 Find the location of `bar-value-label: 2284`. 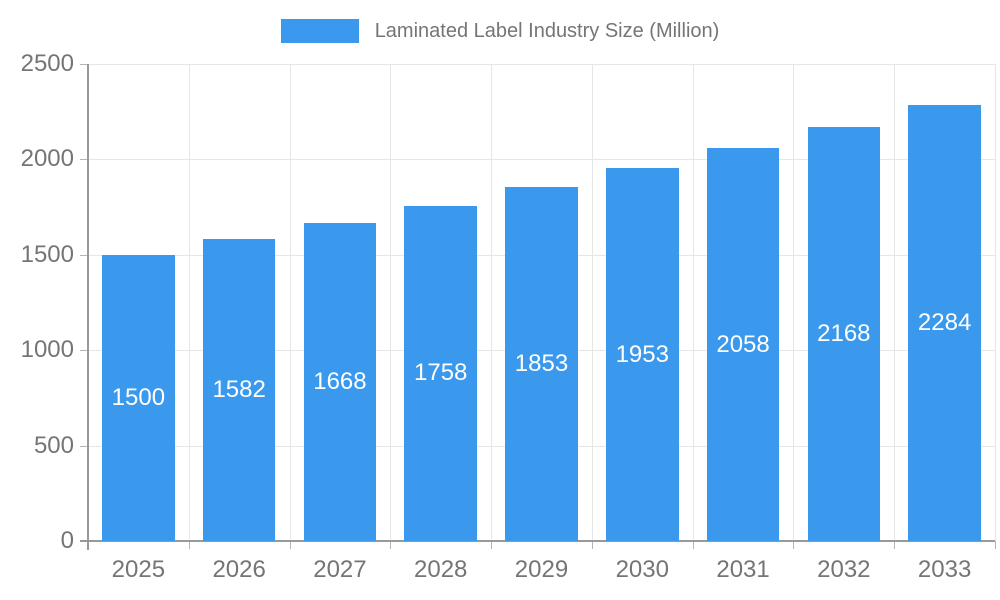

bar-value-label: 2284 is located at coordinates (944, 323).